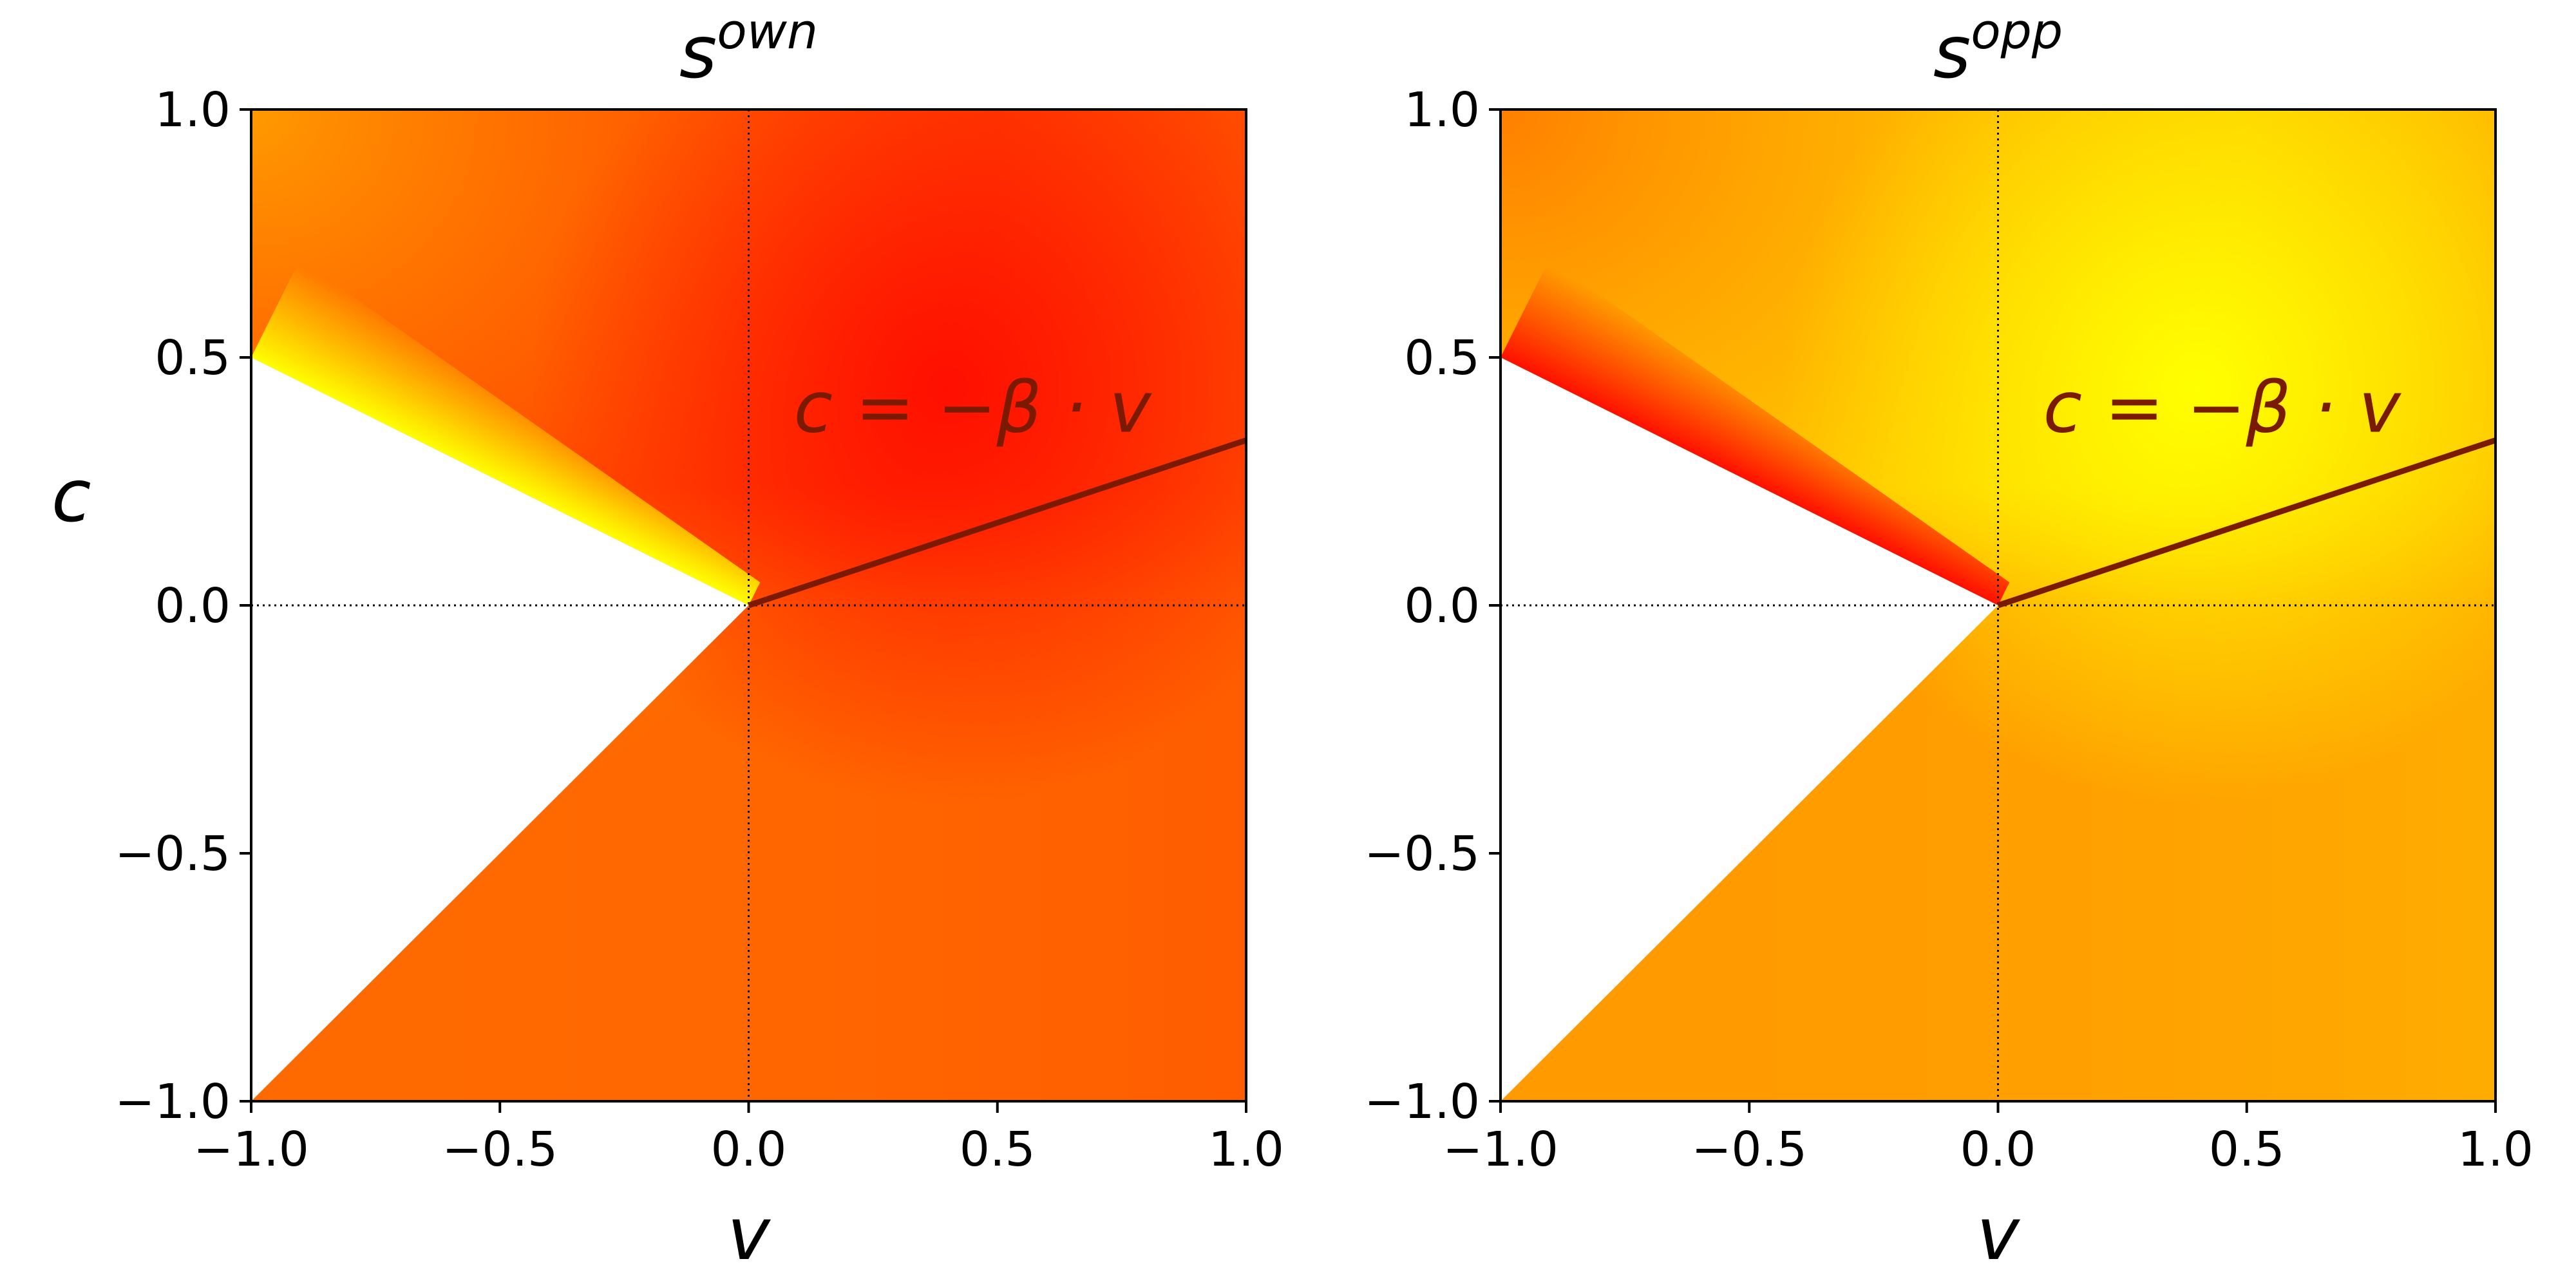 The image size is (2576, 1288). I want to click on chart-title-superscript: opp, so click(2017, 32).